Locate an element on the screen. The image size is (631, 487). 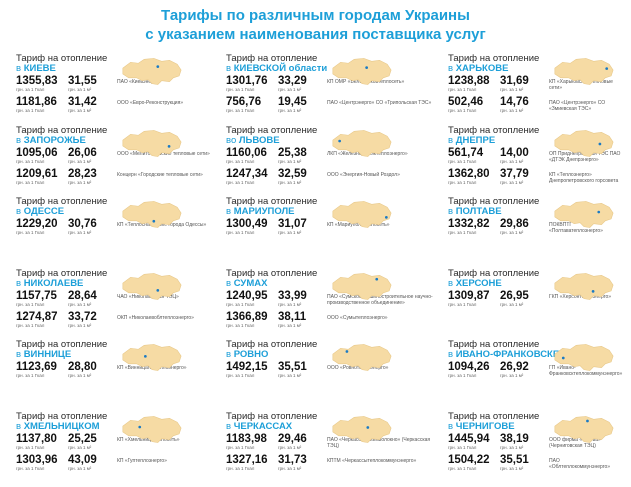
tariff-m2-value: 31,07 is located at coordinates (292, 224).